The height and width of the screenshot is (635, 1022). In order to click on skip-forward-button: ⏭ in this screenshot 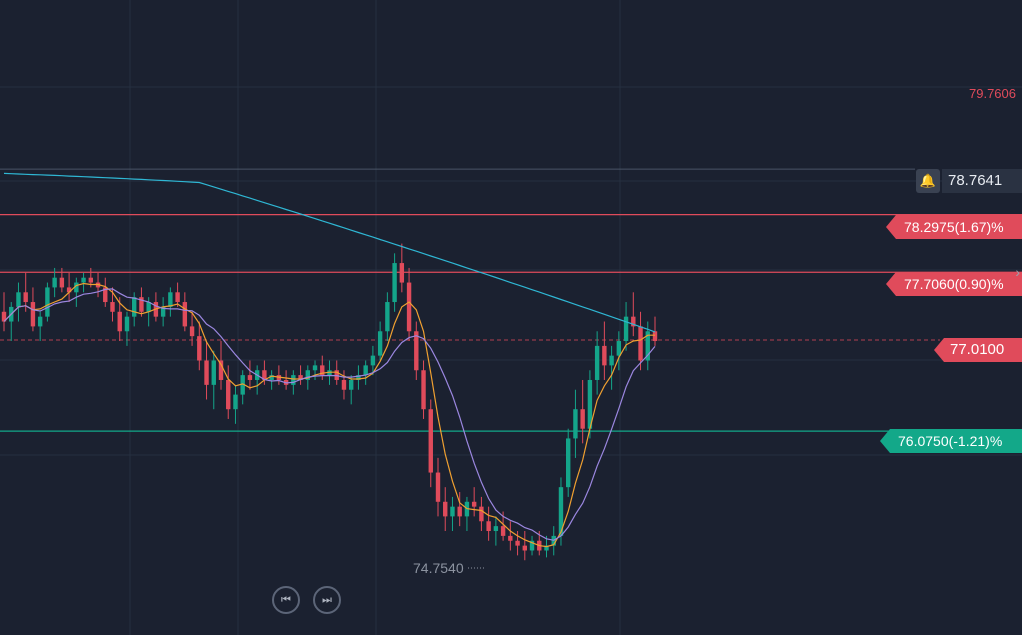, I will do `click(327, 600)`.